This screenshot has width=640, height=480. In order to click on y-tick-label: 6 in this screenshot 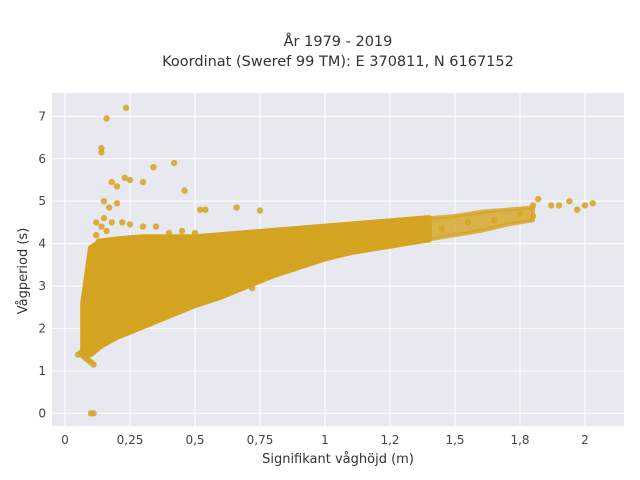, I will do `click(42, 159)`.